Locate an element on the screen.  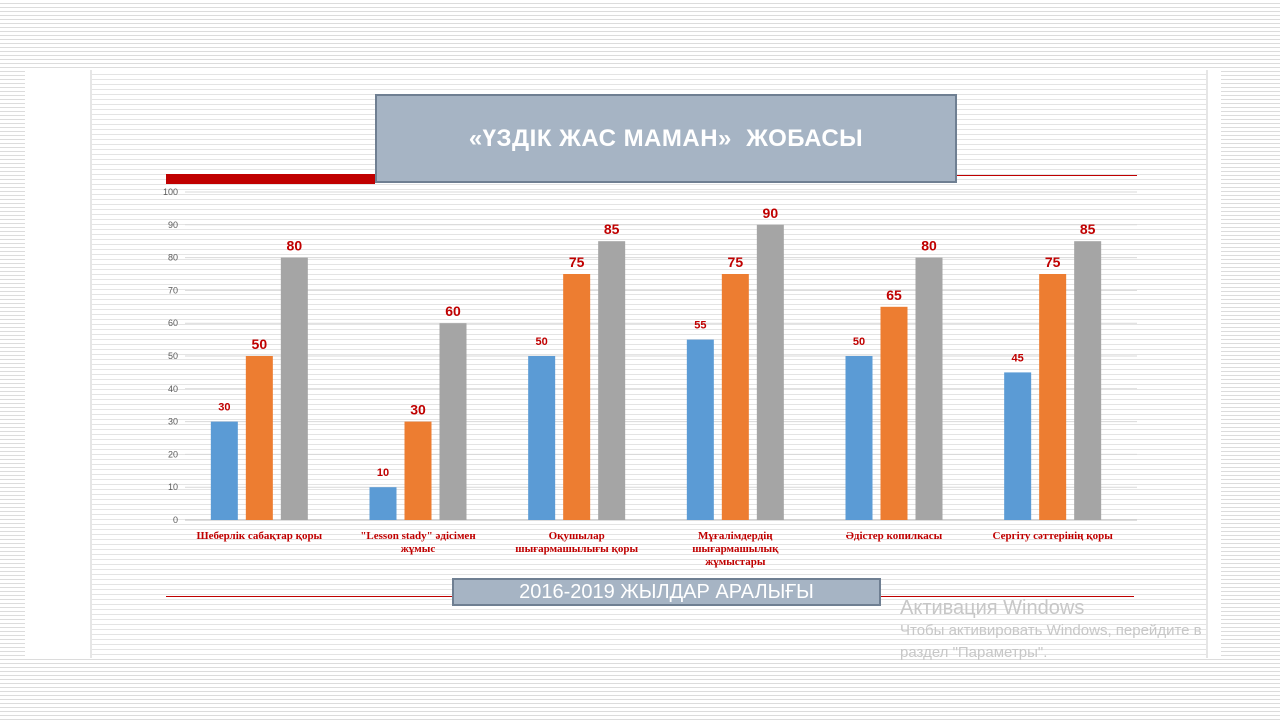
category-label-line: Сергіту сәттерінің қоры is located at coordinates (1053, 536).